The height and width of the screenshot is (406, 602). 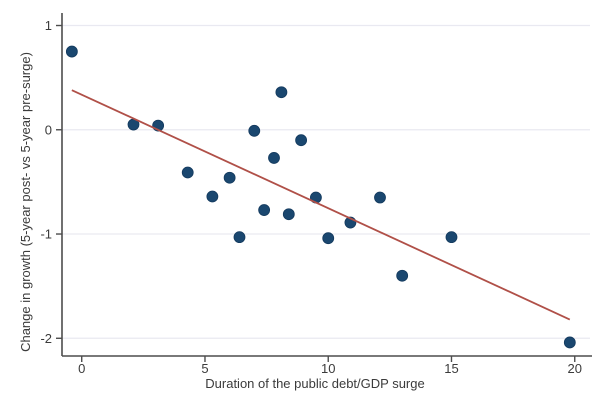 I want to click on x-tick-label: 15, so click(x=451, y=368).